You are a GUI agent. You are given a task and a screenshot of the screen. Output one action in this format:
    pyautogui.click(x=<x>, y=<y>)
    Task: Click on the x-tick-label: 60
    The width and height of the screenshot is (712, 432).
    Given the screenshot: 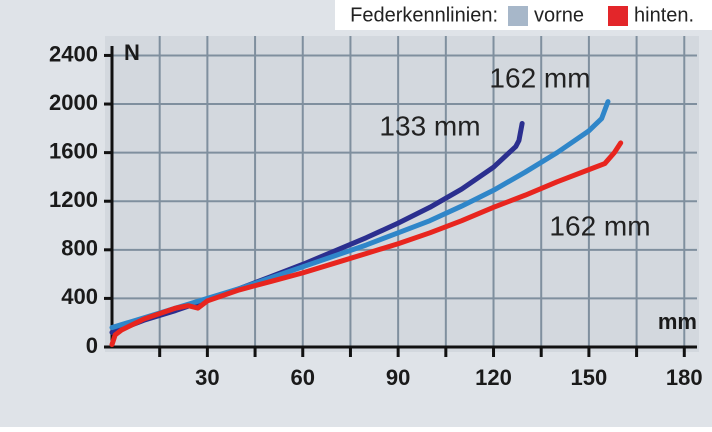 What is the action you would take?
    pyautogui.click(x=303, y=377)
    